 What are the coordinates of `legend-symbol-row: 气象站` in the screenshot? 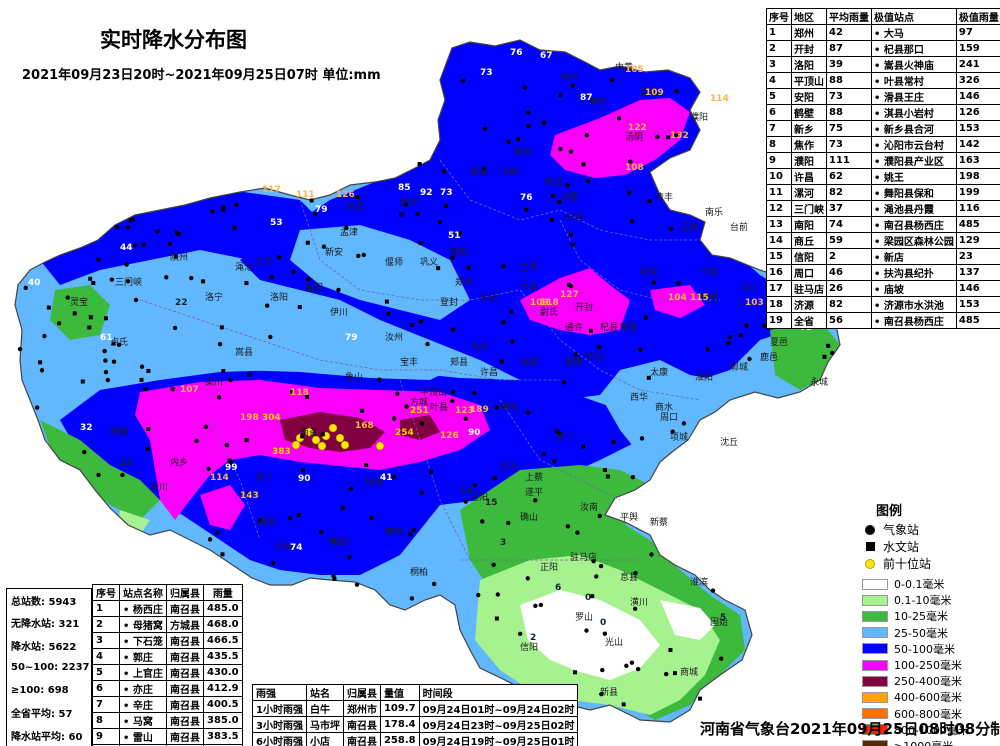 It's located at (929, 529).